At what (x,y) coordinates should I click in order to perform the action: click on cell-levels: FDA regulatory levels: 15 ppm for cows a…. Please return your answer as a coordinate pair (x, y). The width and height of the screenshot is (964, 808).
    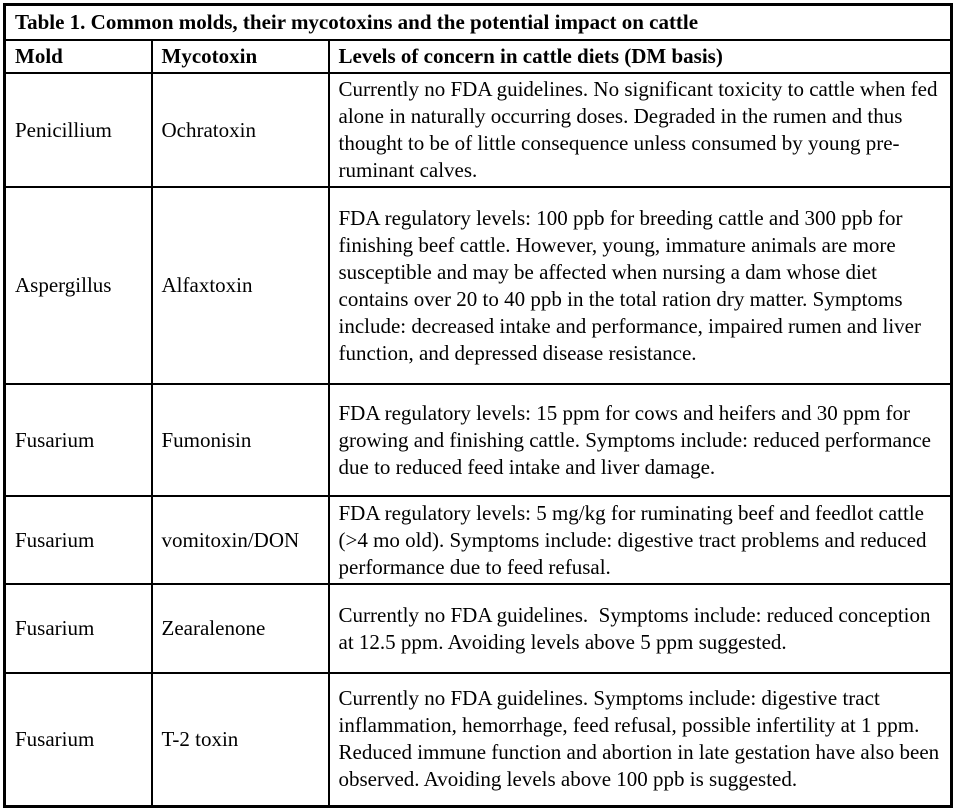
    Looking at the image, I should click on (640, 440).